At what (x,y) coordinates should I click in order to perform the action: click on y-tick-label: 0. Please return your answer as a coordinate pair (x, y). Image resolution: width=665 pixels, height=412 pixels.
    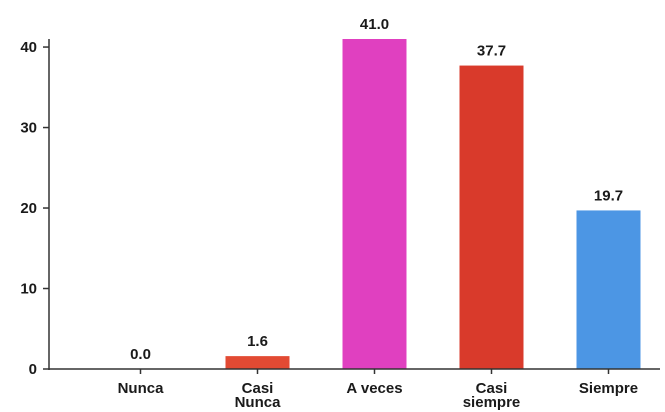
    Looking at the image, I should click on (33, 369).